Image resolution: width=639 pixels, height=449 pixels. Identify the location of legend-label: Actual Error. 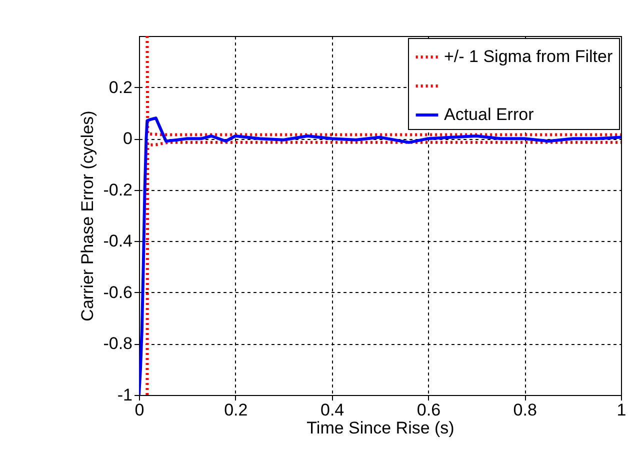
(489, 114).